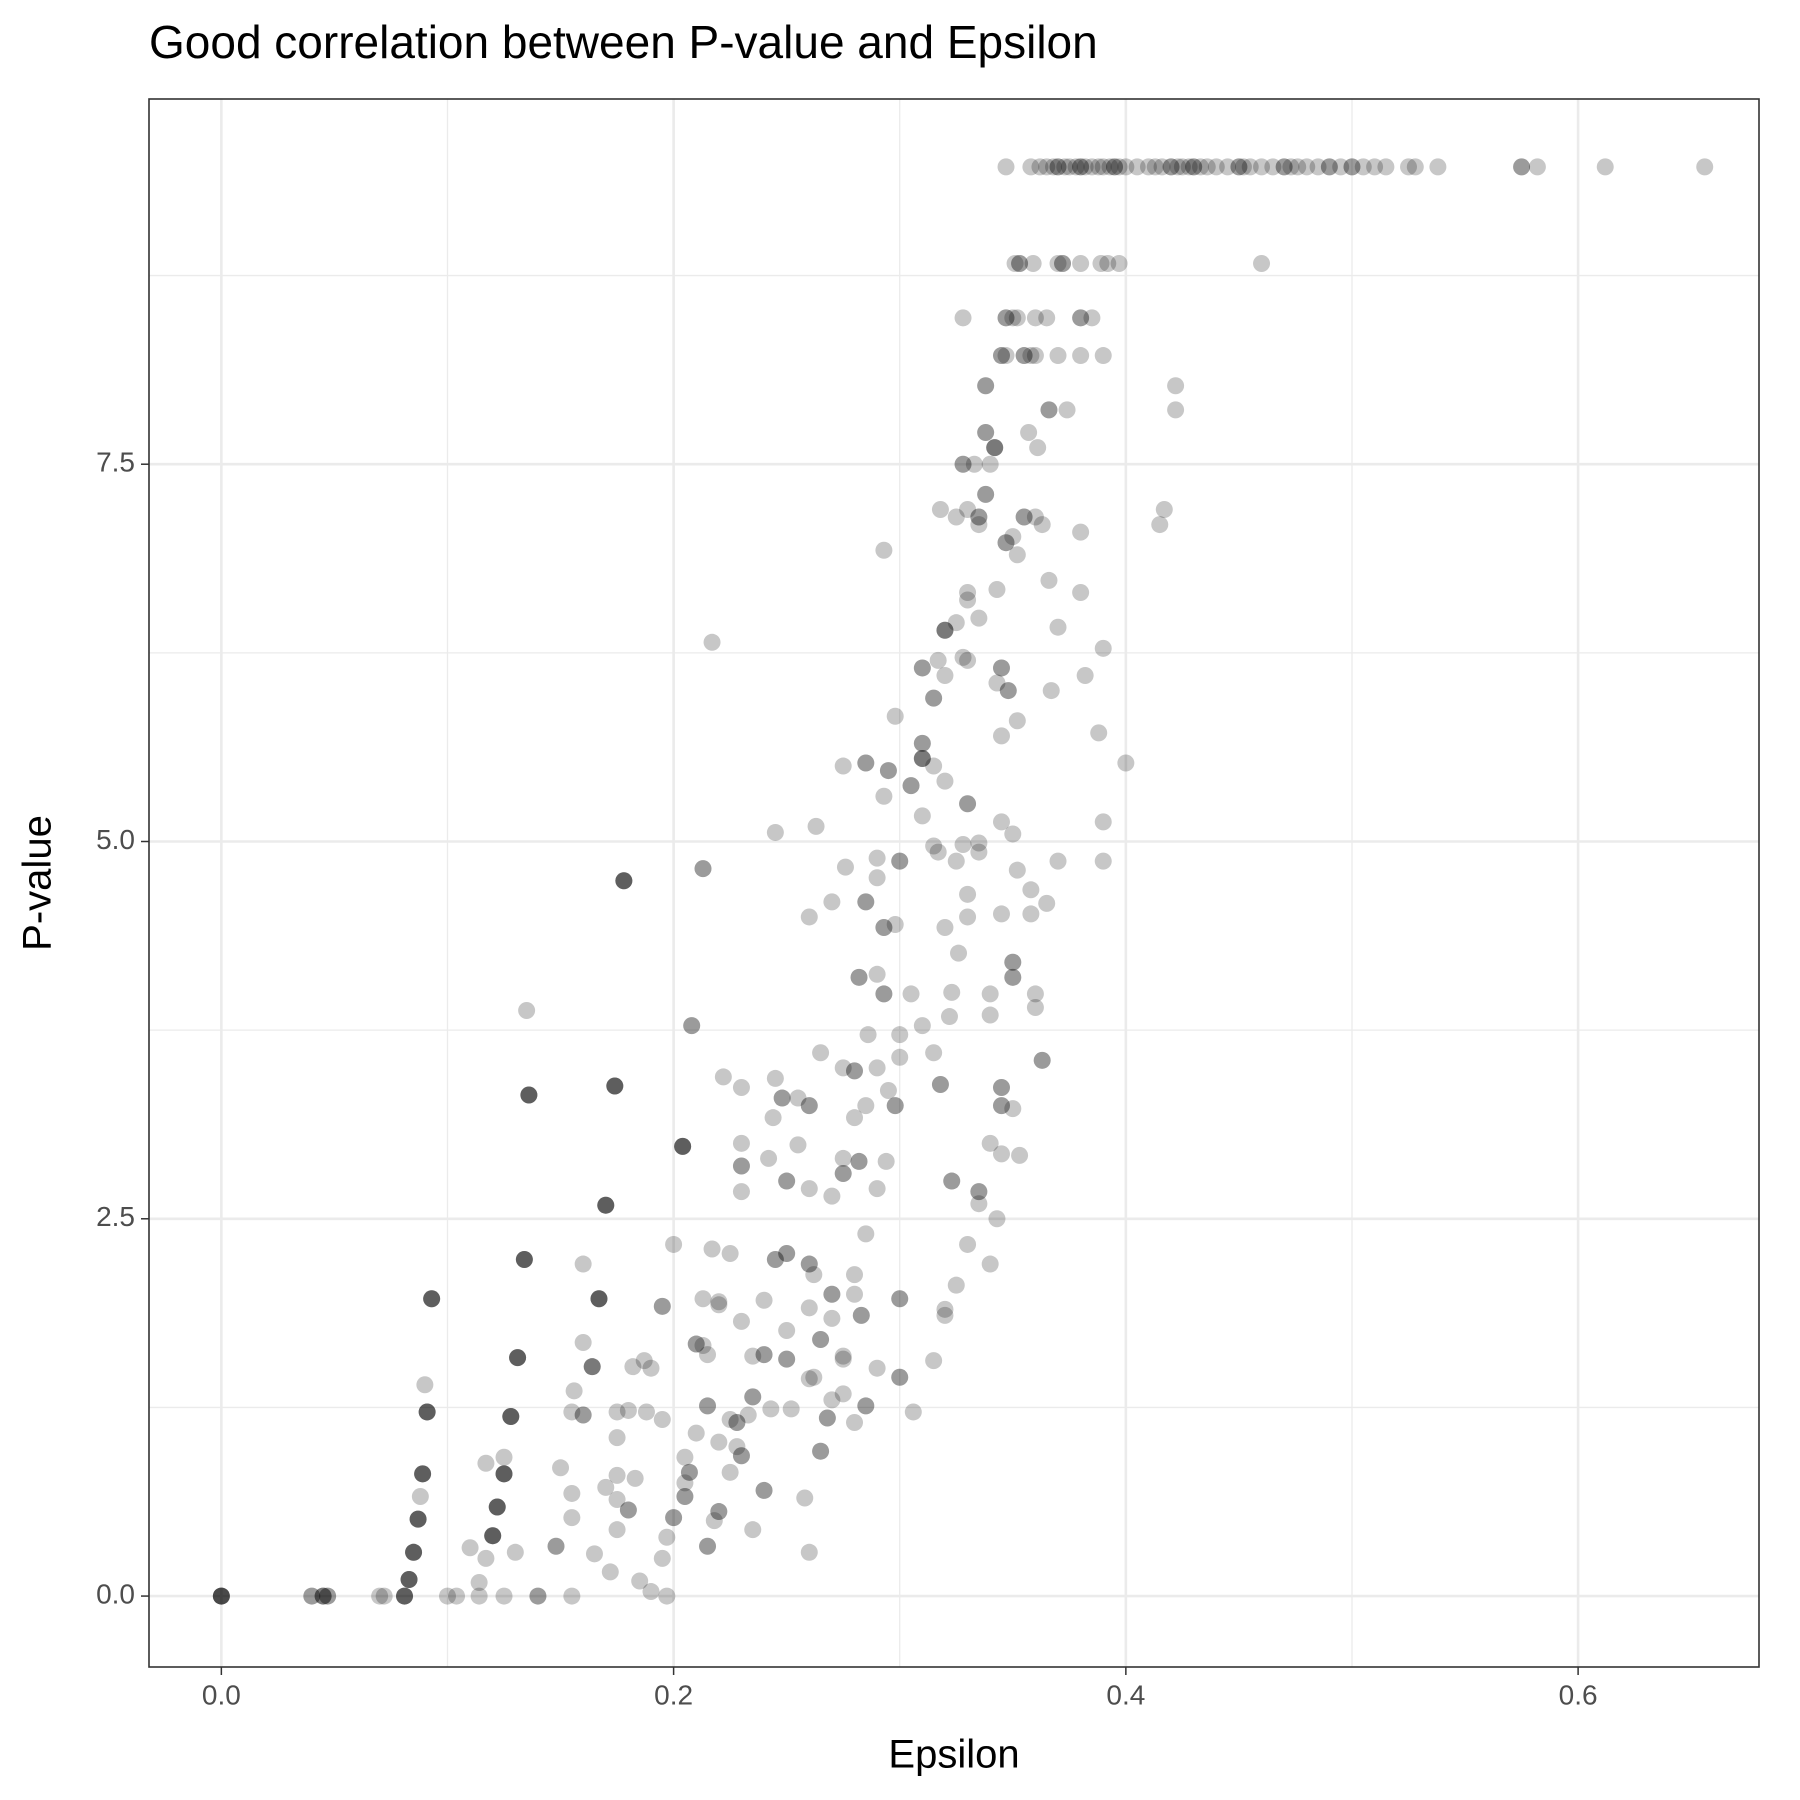 Image resolution: width=1800 pixels, height=1800 pixels. What do you see at coordinates (115, 1216) in the screenshot?
I see `y-tick-label: 2.5` at bounding box center [115, 1216].